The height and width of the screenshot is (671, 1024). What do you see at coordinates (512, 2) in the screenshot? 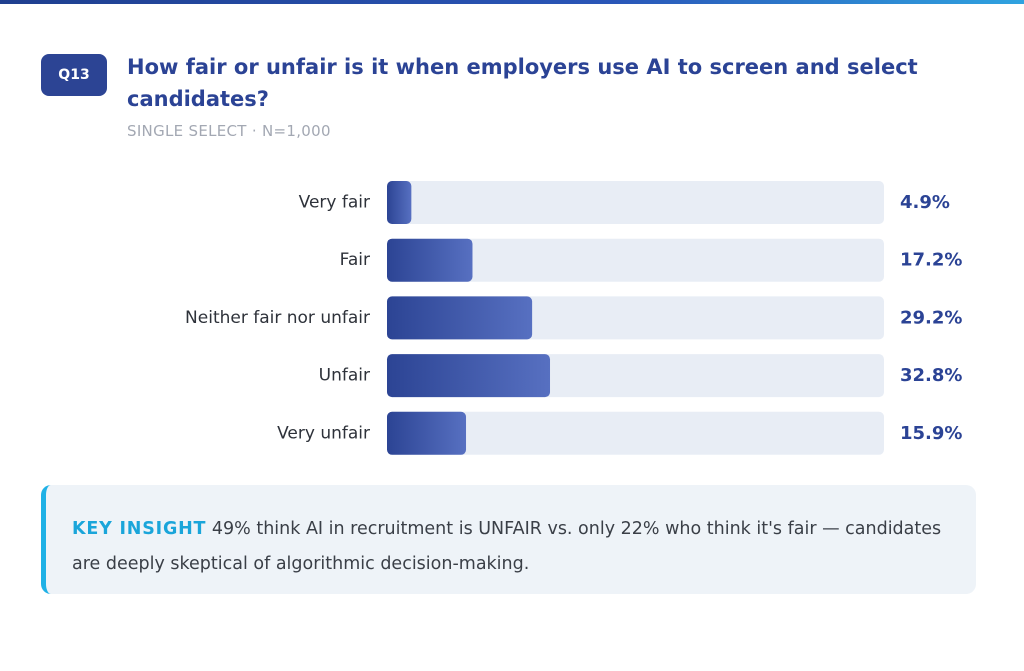
I see `top-accent-bar` at bounding box center [512, 2].